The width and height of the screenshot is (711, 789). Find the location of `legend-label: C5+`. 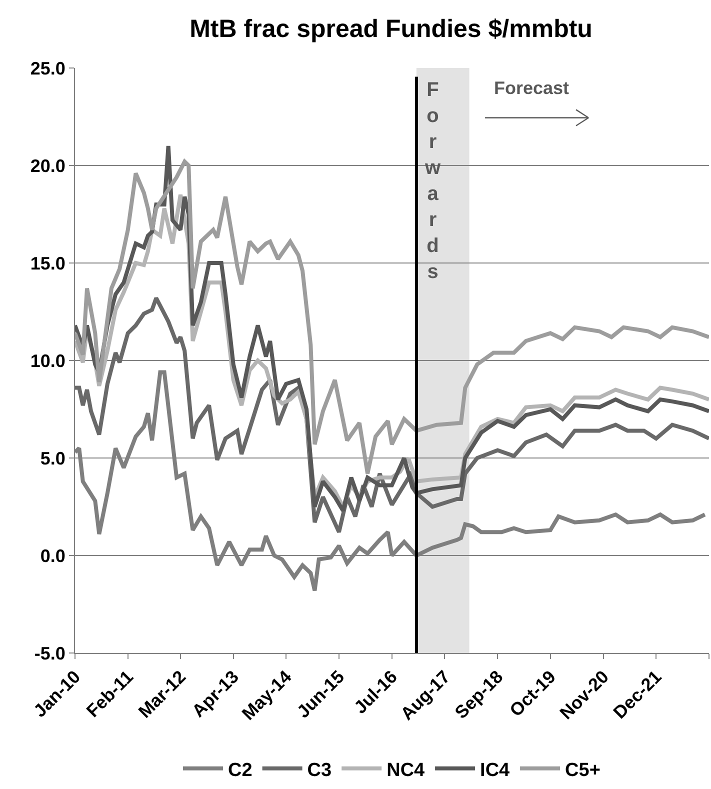

legend-label: C5+ is located at coordinates (582, 770).